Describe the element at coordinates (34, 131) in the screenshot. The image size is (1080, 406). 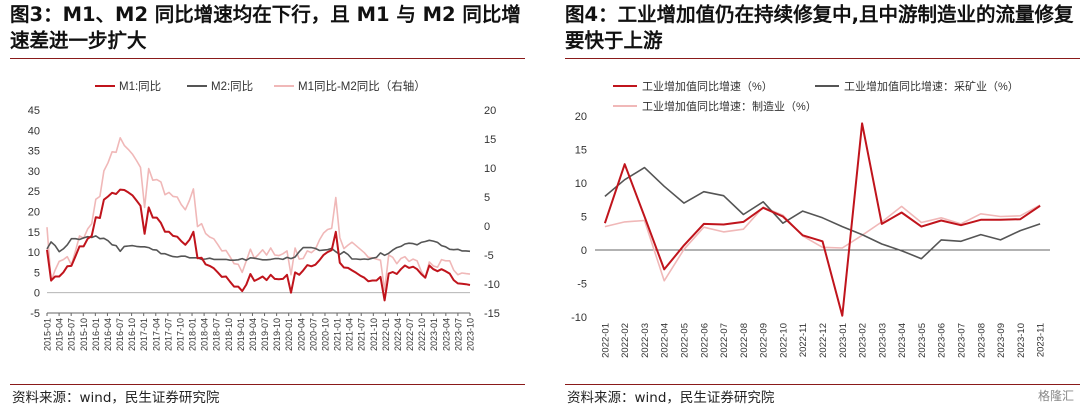
I see `y-tick-label-left: 40` at that location.